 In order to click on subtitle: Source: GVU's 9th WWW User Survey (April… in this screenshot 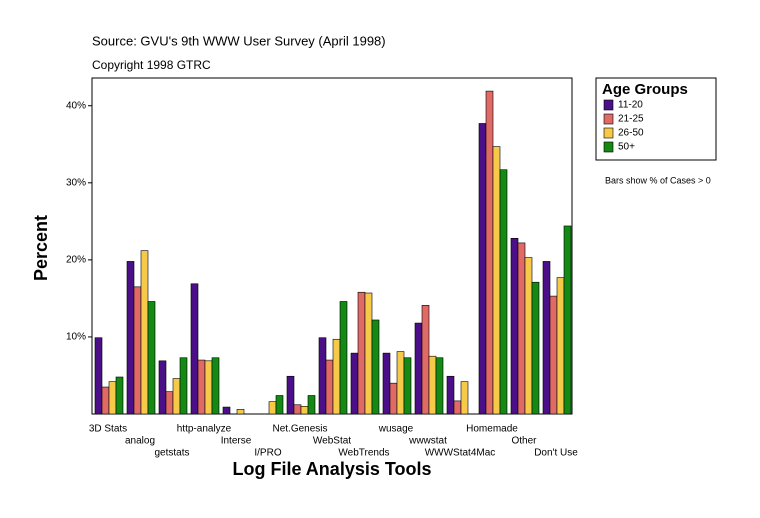, I will do `click(239, 40)`.